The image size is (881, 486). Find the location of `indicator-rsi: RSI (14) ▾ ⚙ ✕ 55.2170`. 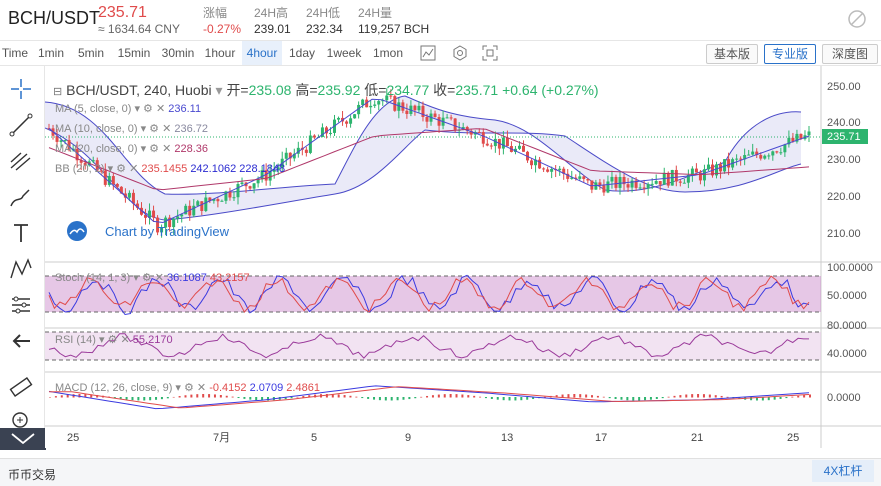

indicator-rsi: RSI (14) ▾ ⚙ ✕ 55.2170 is located at coordinates (114, 340).